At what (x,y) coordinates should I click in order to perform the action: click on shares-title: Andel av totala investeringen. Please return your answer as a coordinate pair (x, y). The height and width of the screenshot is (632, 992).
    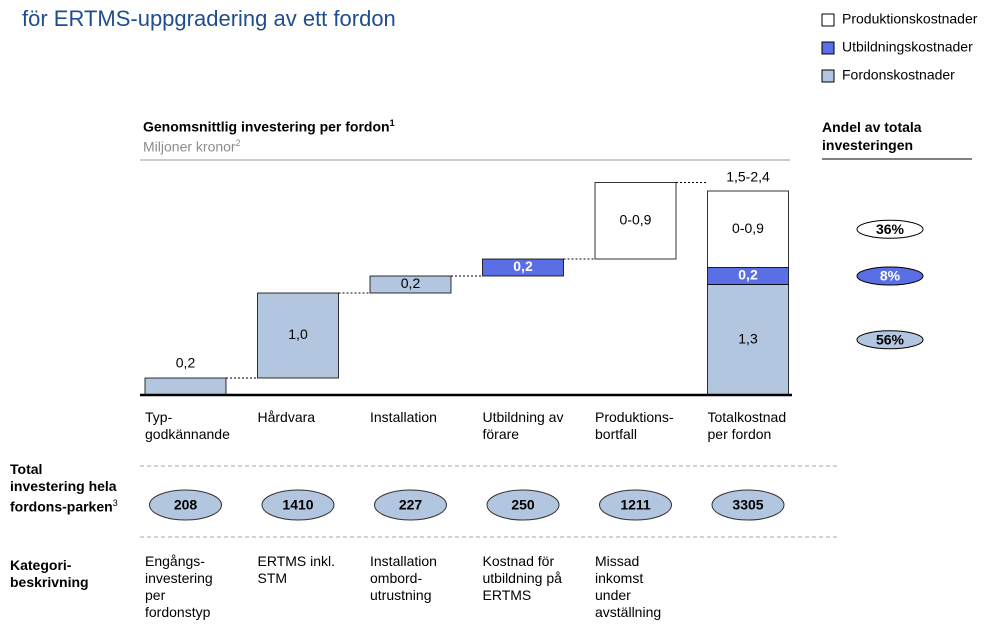
    Looking at the image, I should click on (872, 136).